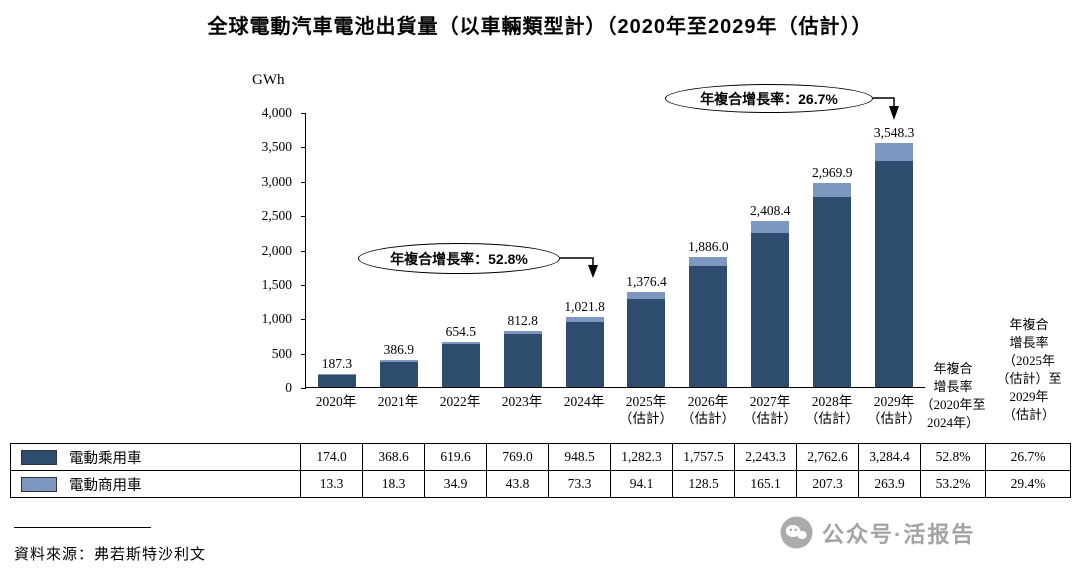 The height and width of the screenshot is (583, 1080). I want to click on y-tick-label: 3,500, so click(276, 147).